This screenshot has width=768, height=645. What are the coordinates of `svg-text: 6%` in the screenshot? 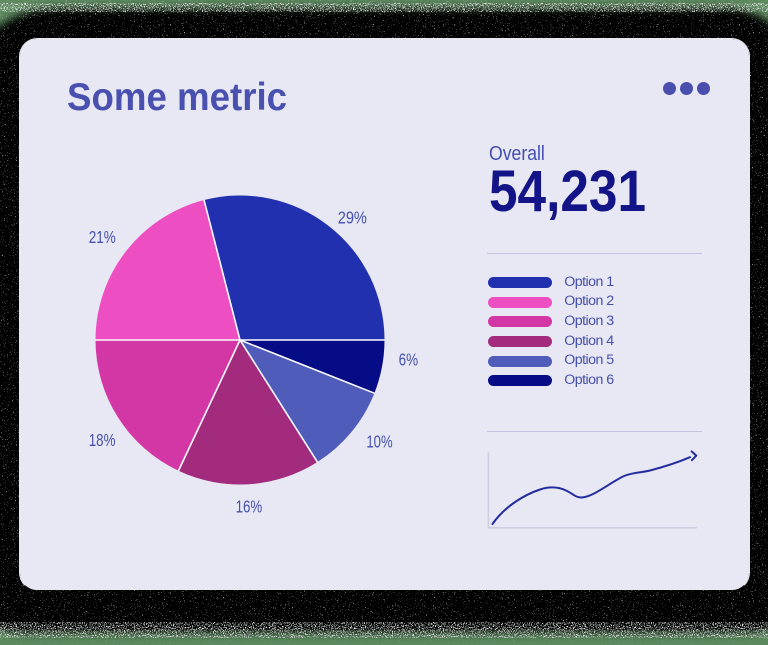 It's located at (408, 360).